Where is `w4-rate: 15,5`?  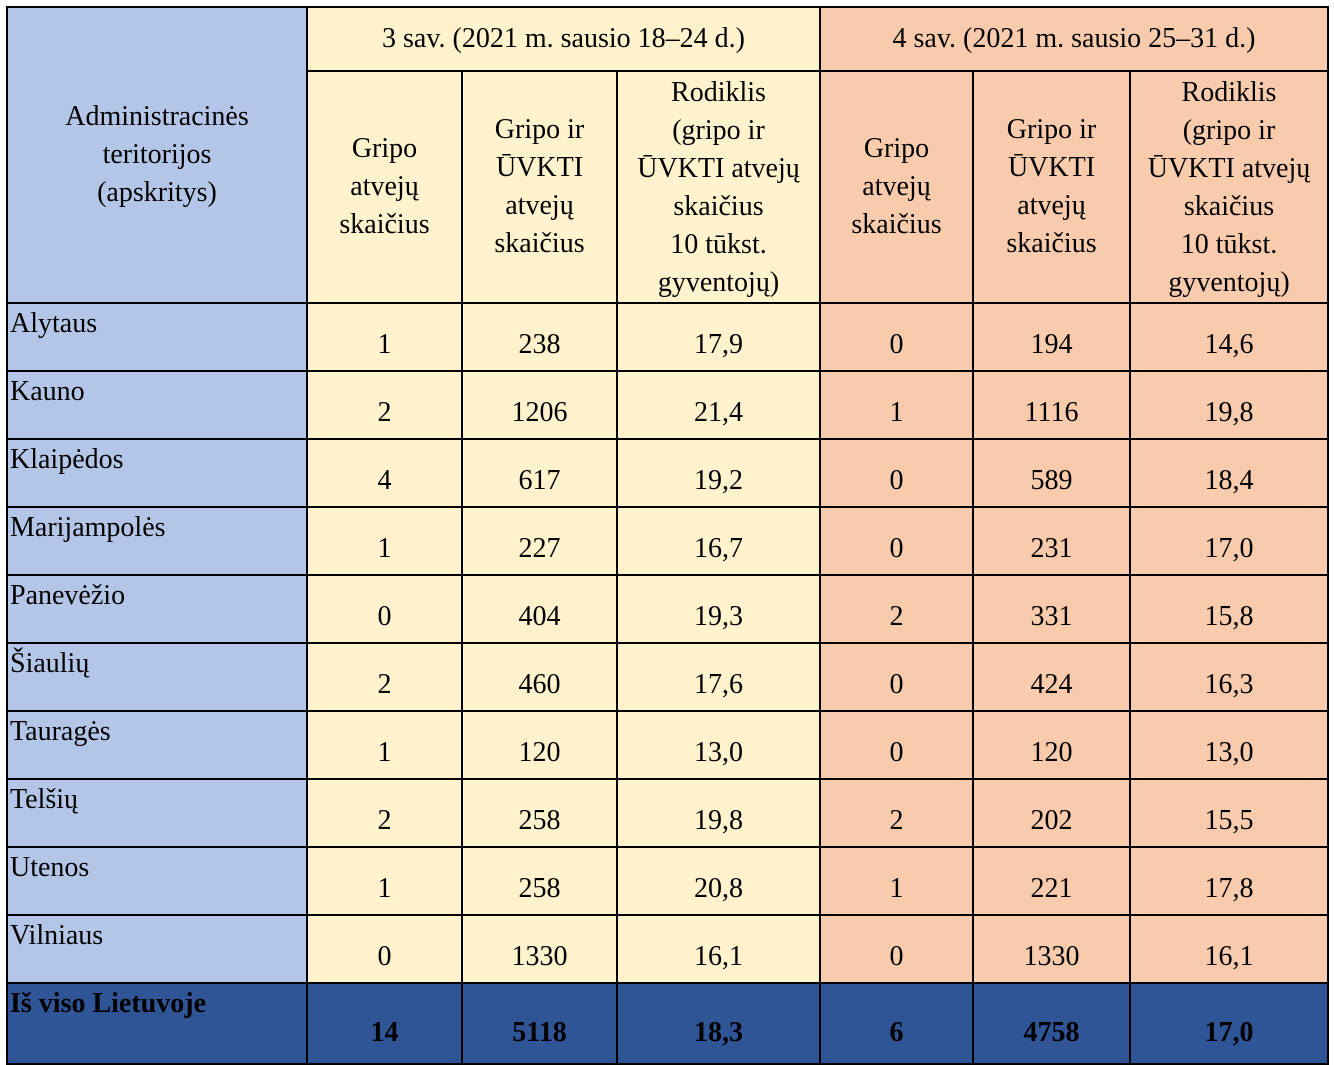
w4-rate: 15,5 is located at coordinates (1229, 813).